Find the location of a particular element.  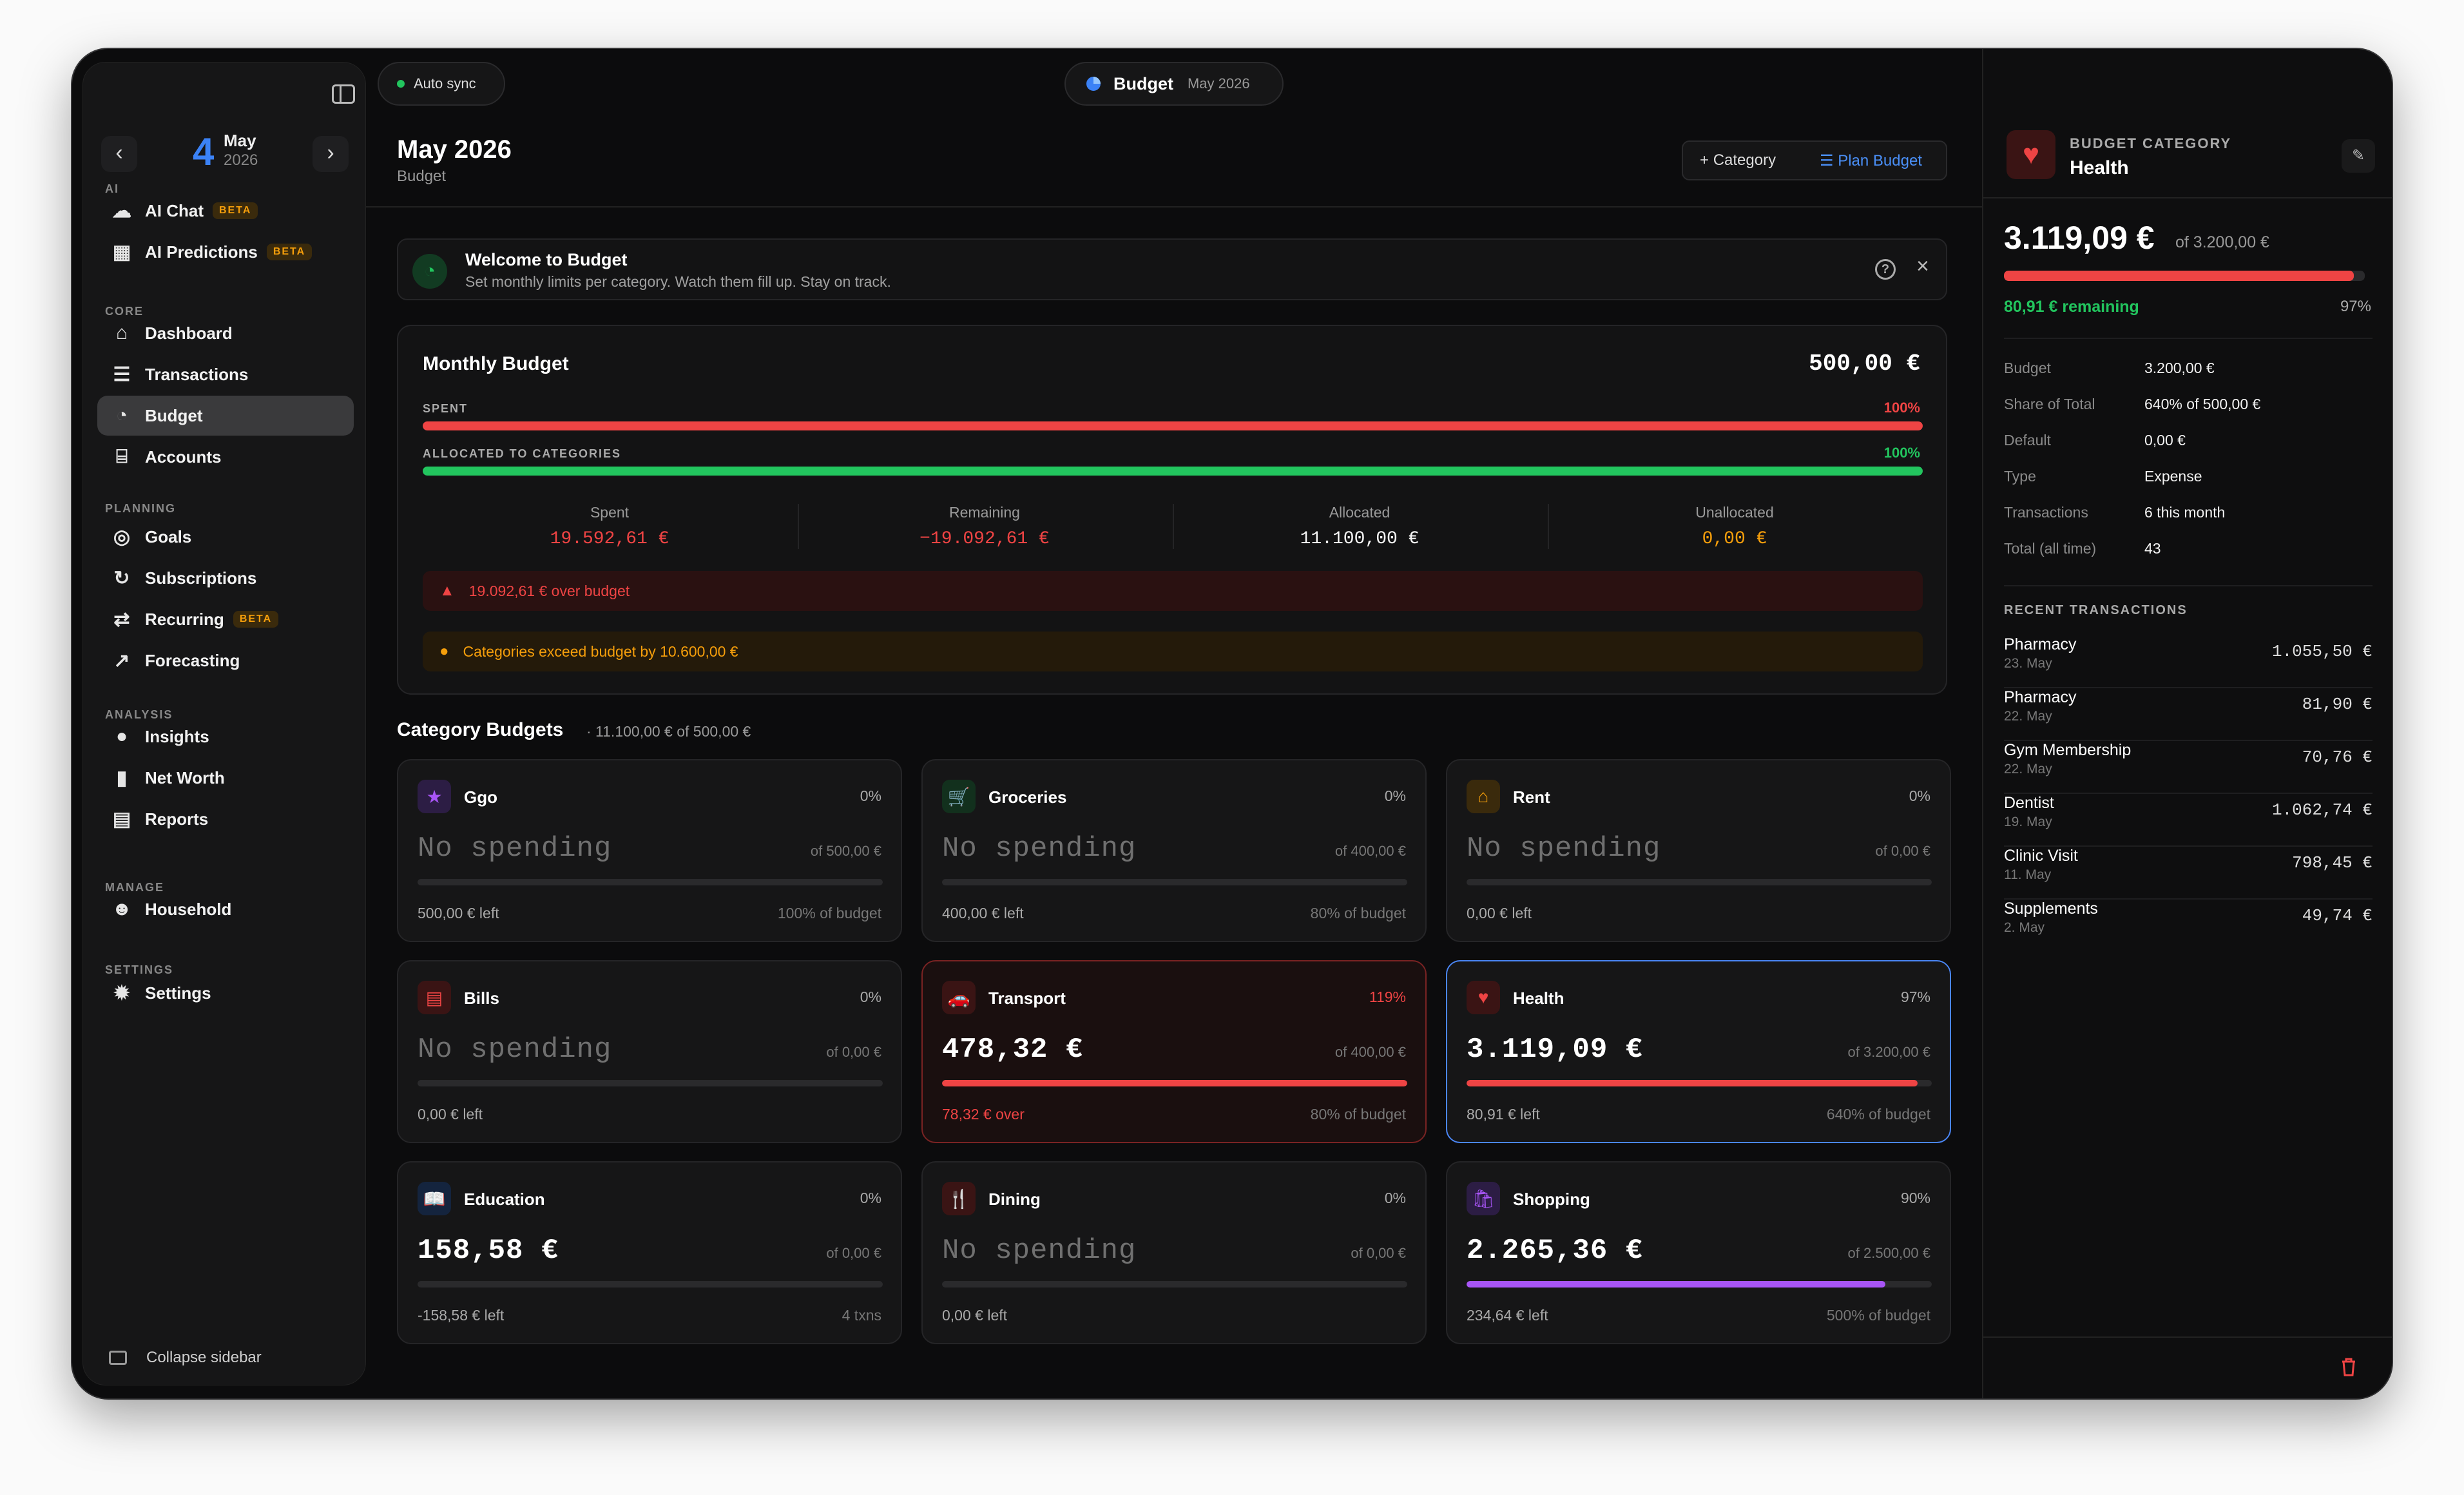

sidebar-icon is located at coordinates (118, 1358).